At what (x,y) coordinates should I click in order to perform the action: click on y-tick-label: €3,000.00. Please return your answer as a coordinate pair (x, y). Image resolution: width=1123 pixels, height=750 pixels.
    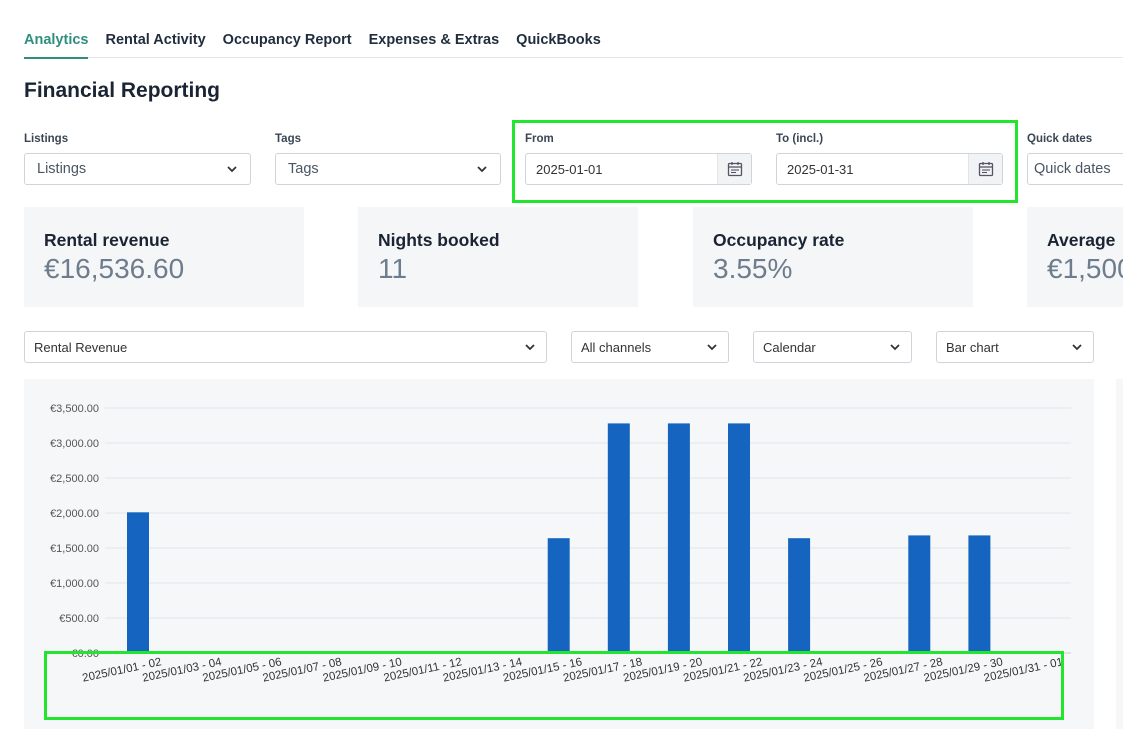
    Looking at the image, I should click on (74, 444).